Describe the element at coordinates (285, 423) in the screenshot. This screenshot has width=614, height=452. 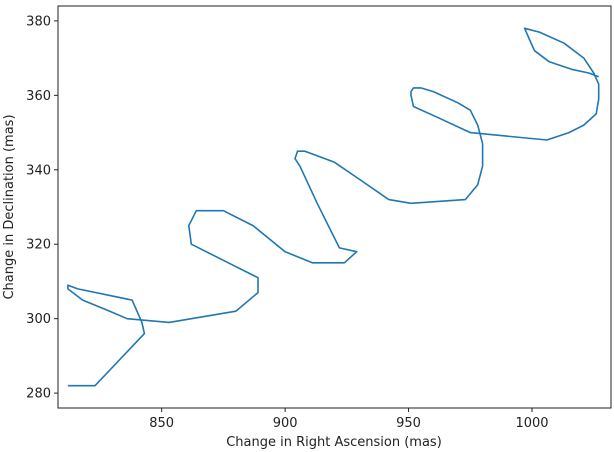
I see `x-tick-label: 900` at that location.